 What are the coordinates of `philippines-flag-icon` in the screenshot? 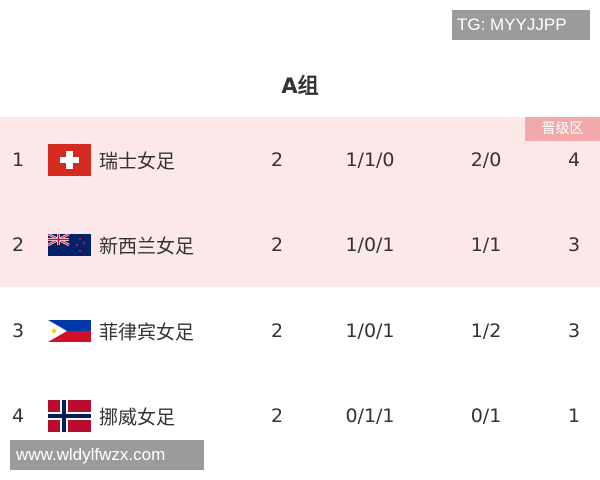 It's located at (69, 331).